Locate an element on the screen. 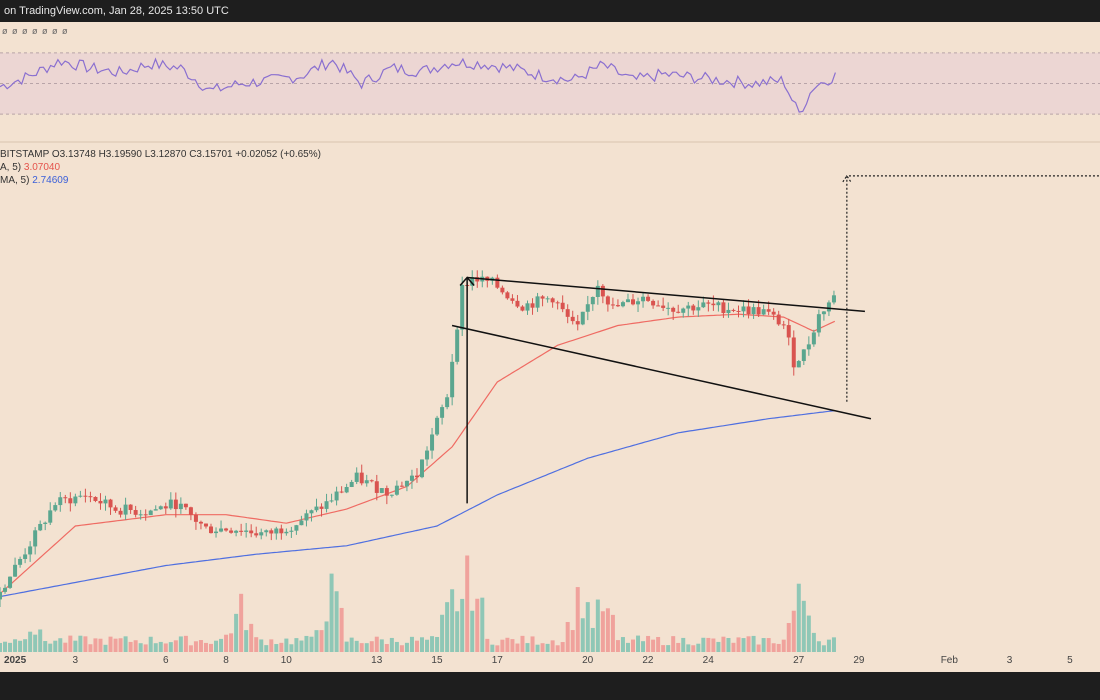  ma-fast-value: 3.07040 is located at coordinates (42, 167).